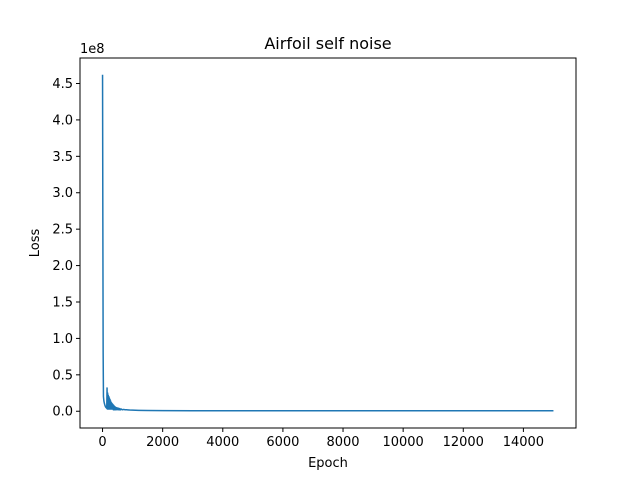 The height and width of the screenshot is (485, 640). I want to click on x-tick-label: 8000, so click(342, 442).